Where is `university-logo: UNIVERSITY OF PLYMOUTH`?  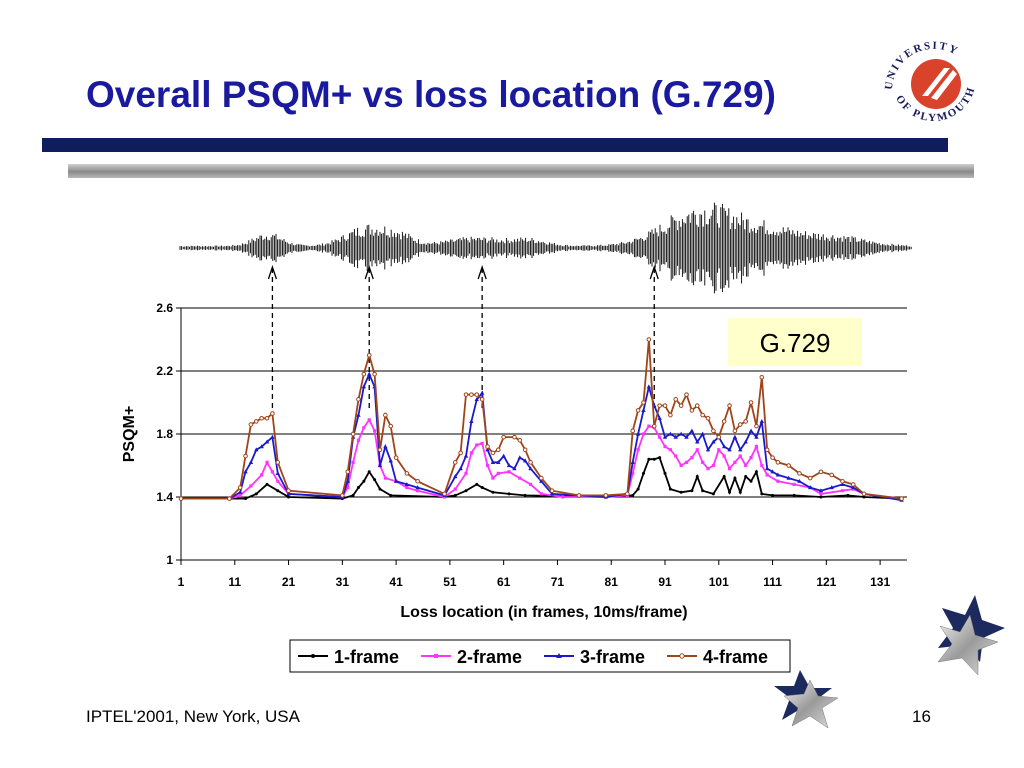 university-logo: UNIVERSITY OF PLYMOUTH is located at coordinates (929, 82).